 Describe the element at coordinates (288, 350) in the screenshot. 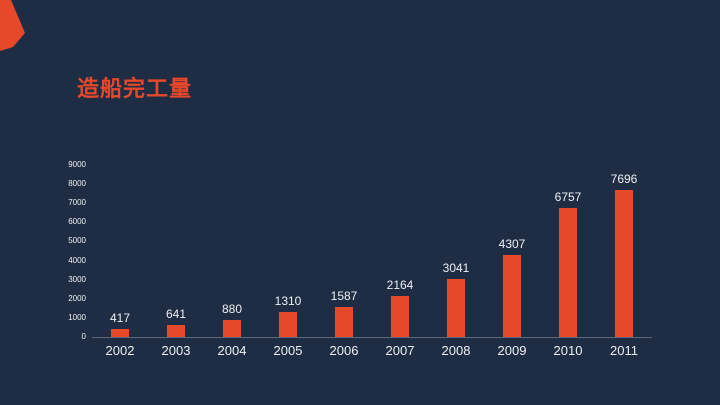

I see `x-axis-label-2005: 2005` at that location.